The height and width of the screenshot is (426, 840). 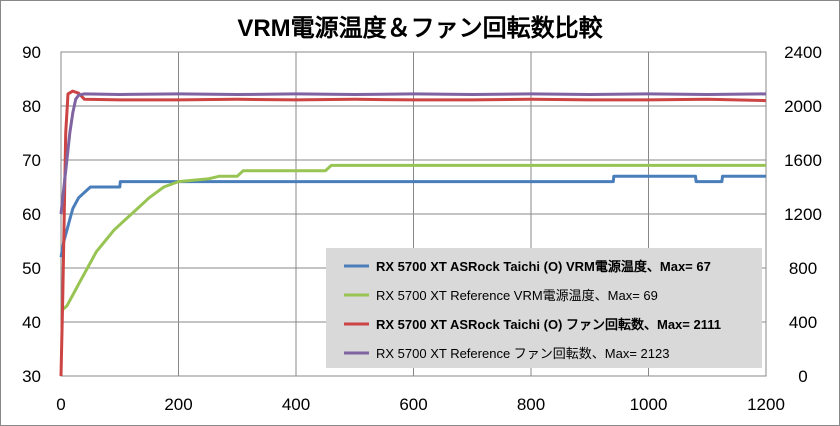 I want to click on x-tick-label: 400, so click(x=296, y=404).